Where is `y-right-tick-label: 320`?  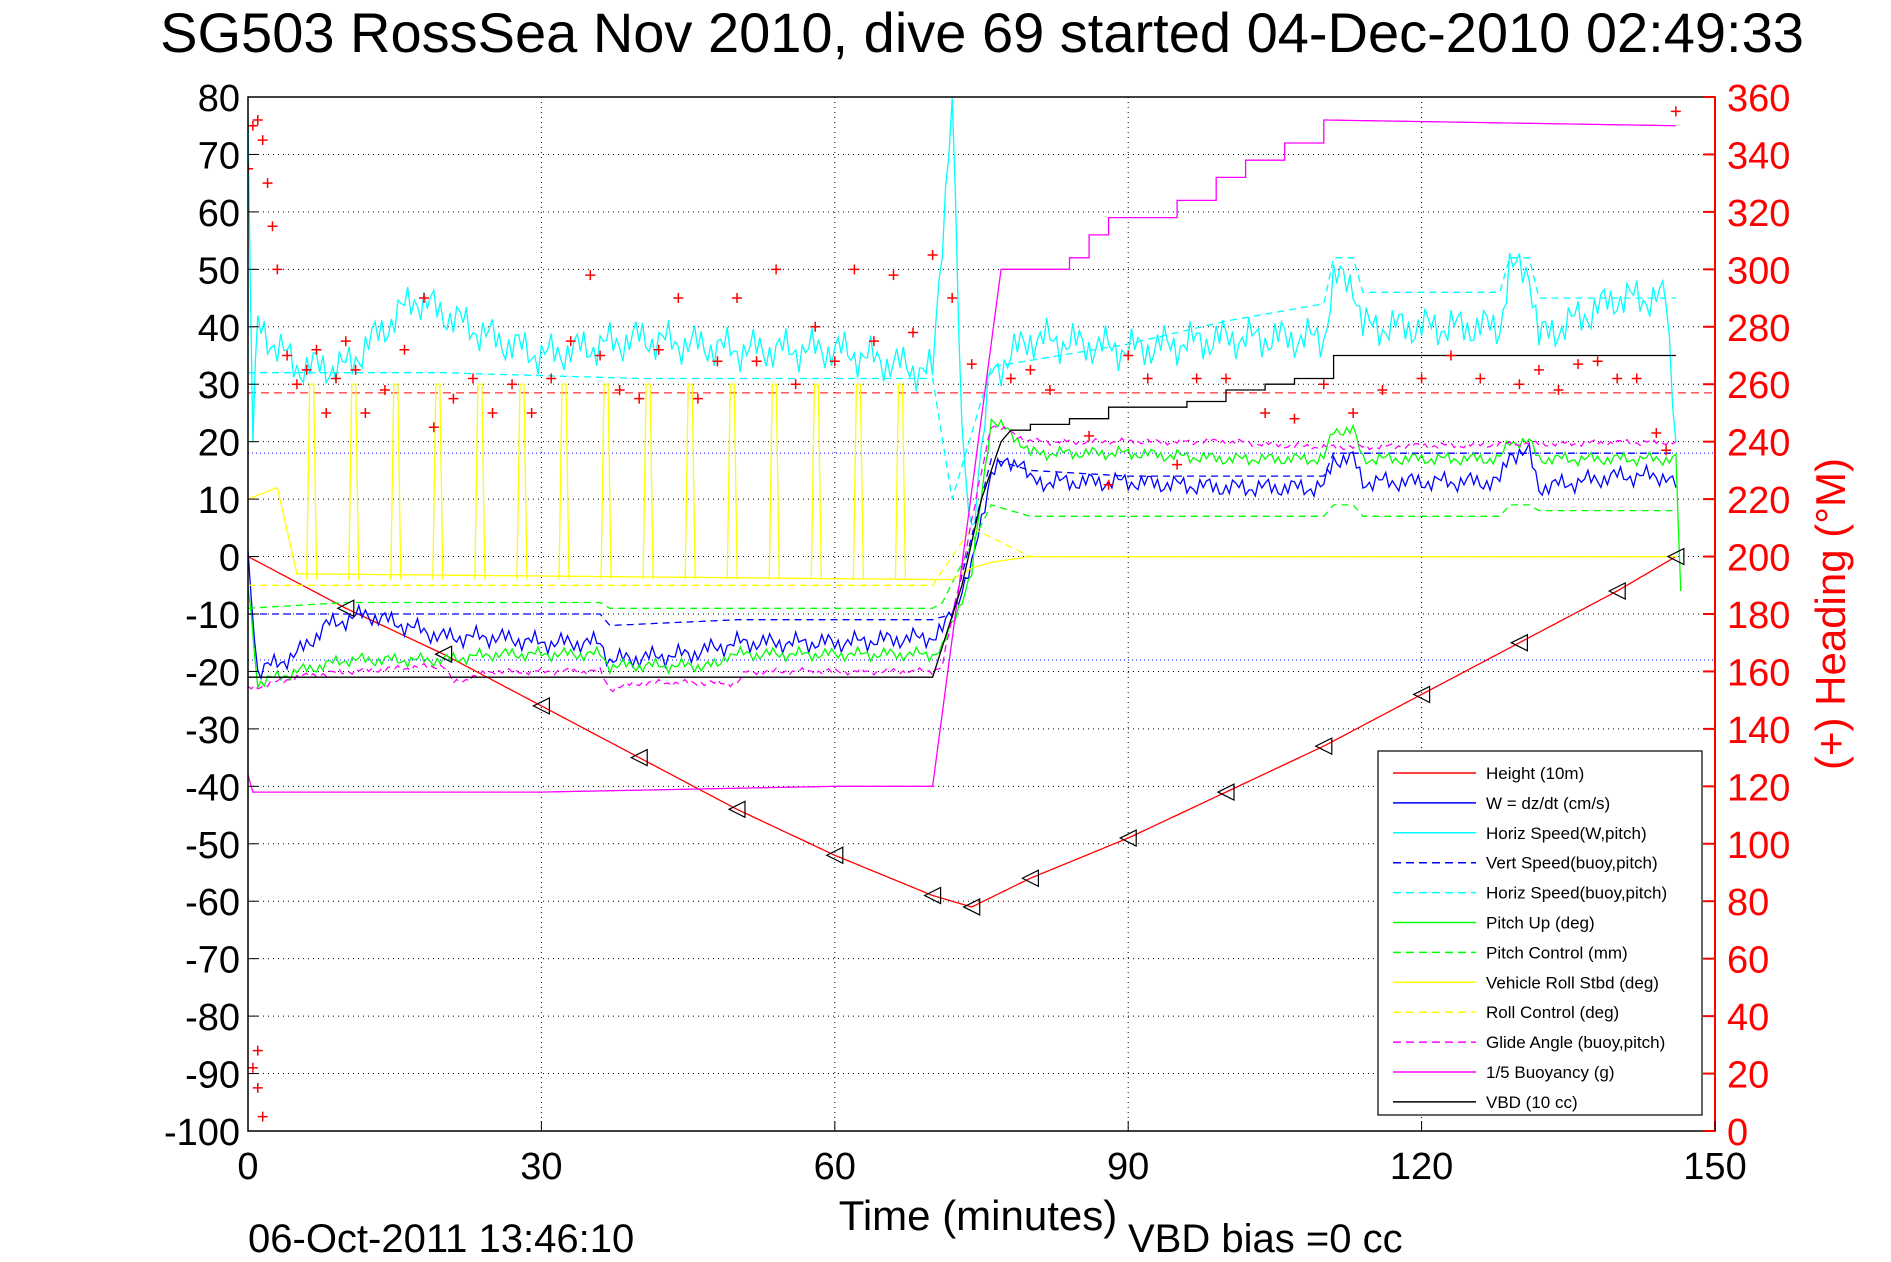
y-right-tick-label: 320 is located at coordinates (1758, 214).